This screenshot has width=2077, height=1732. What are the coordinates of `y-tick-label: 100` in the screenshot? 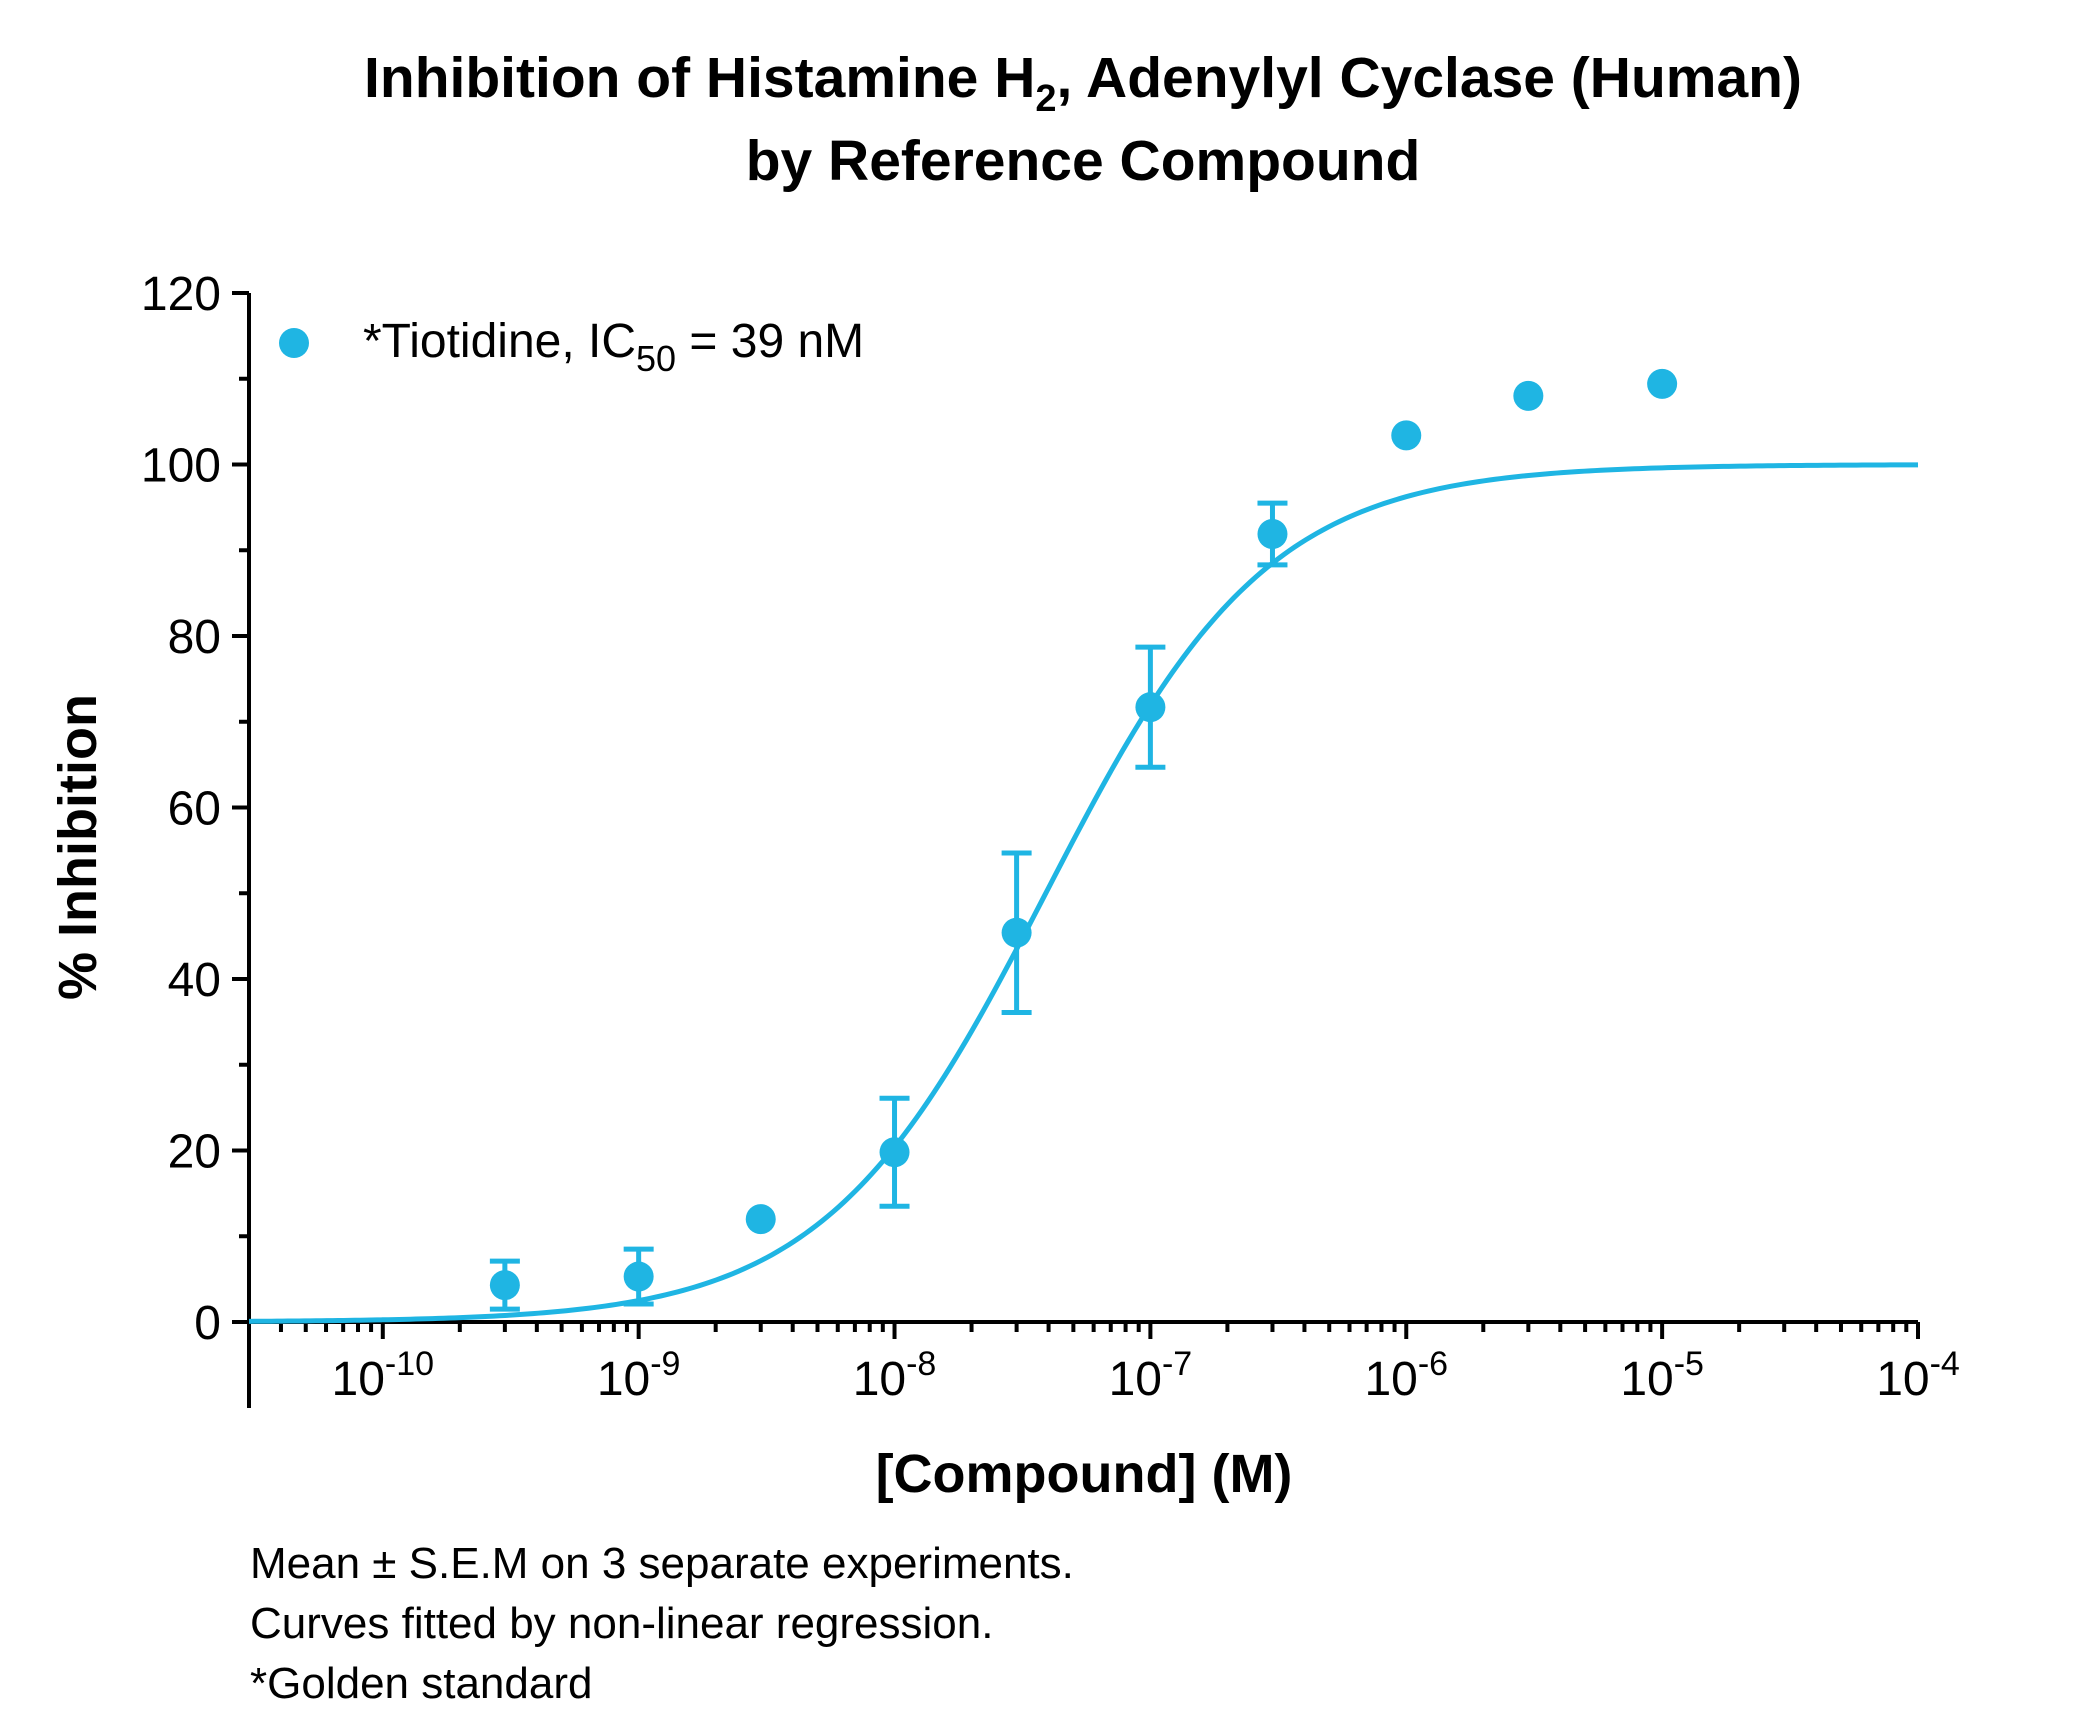 It's located at (181, 466).